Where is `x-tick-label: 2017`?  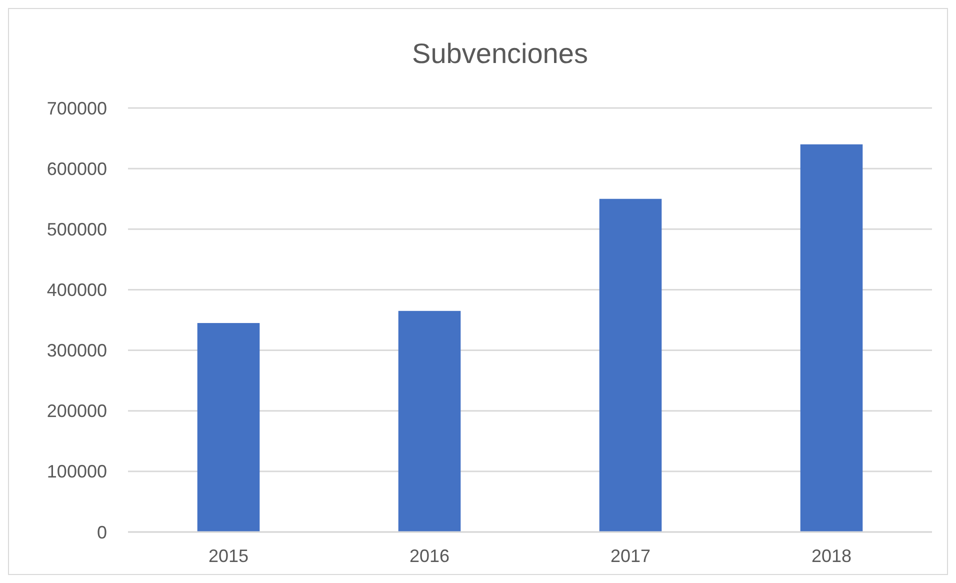
x-tick-label: 2017 is located at coordinates (630, 556).